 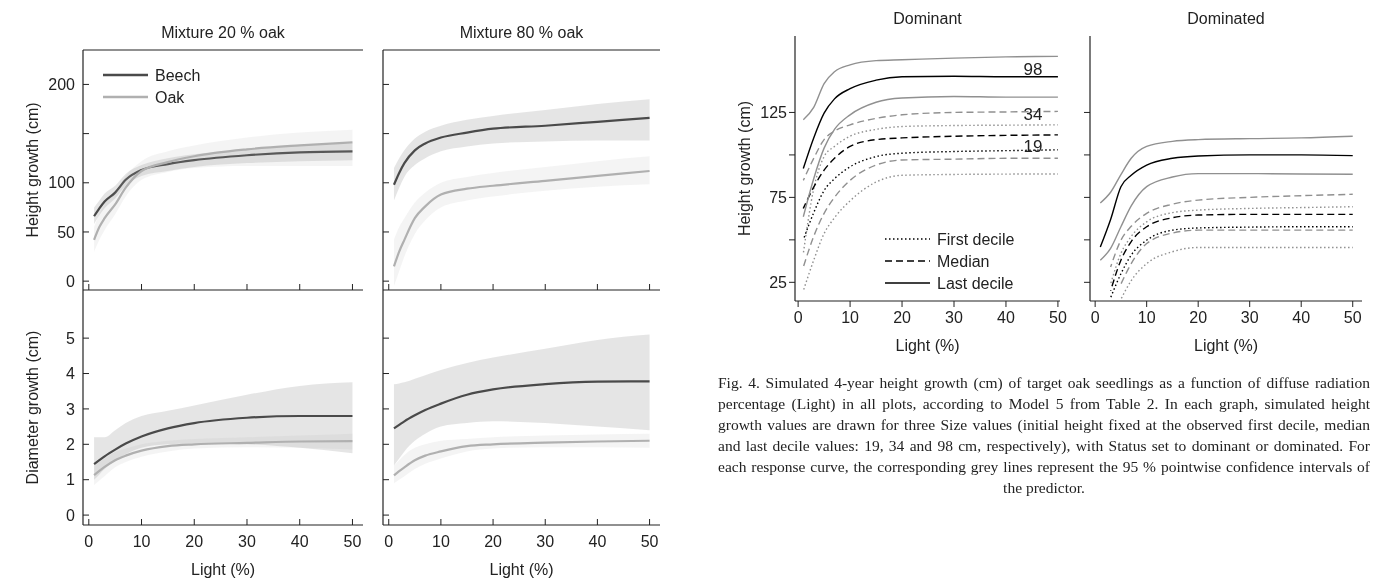 What do you see at coordinates (1033, 69) in the screenshot?
I see `annotation: 98` at bounding box center [1033, 69].